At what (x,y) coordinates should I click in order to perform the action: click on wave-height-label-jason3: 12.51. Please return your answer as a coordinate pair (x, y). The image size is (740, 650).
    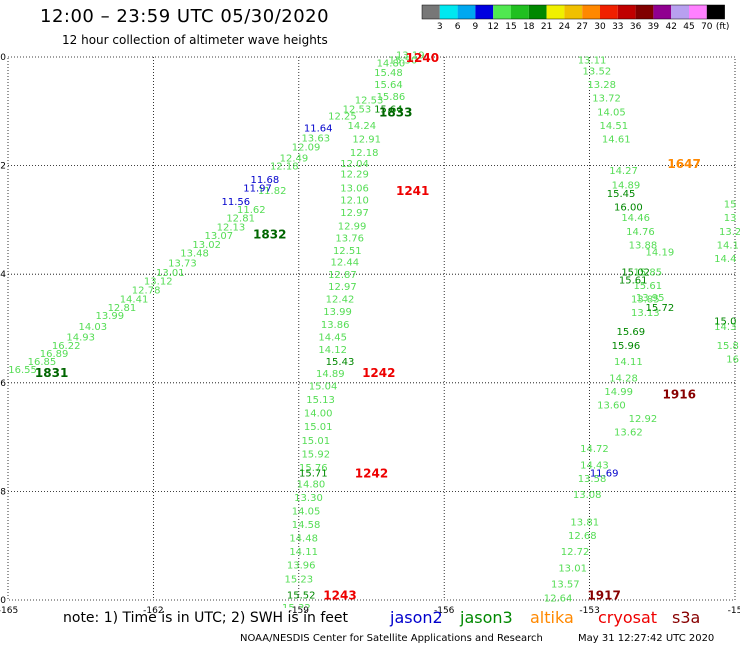
    Looking at the image, I should click on (347, 251).